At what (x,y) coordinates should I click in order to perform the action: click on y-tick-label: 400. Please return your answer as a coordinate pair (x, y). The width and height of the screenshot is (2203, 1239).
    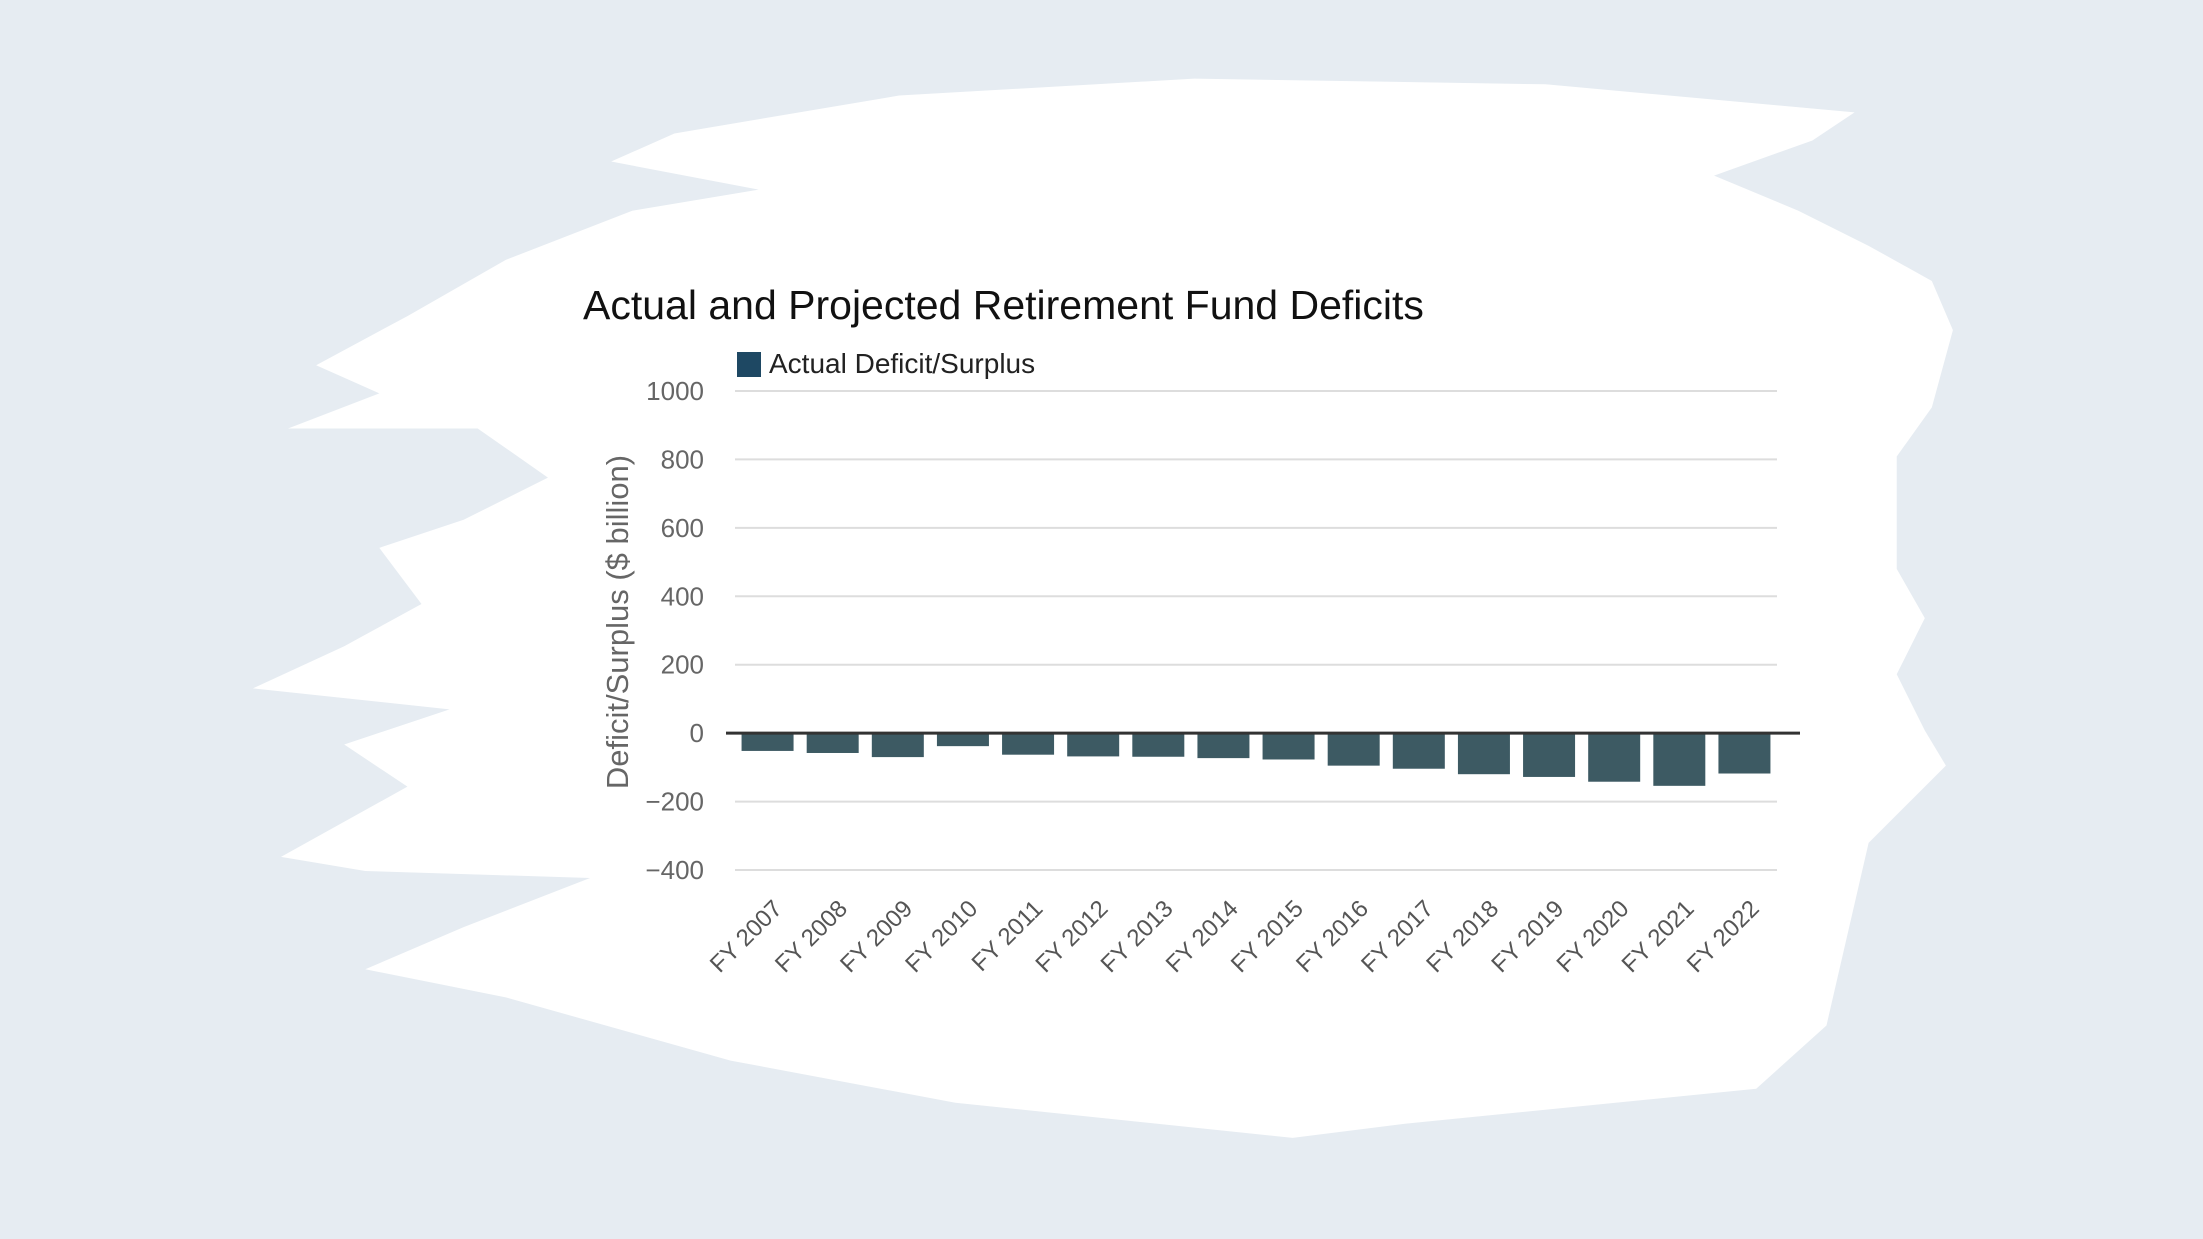
    Looking at the image, I should click on (682, 596).